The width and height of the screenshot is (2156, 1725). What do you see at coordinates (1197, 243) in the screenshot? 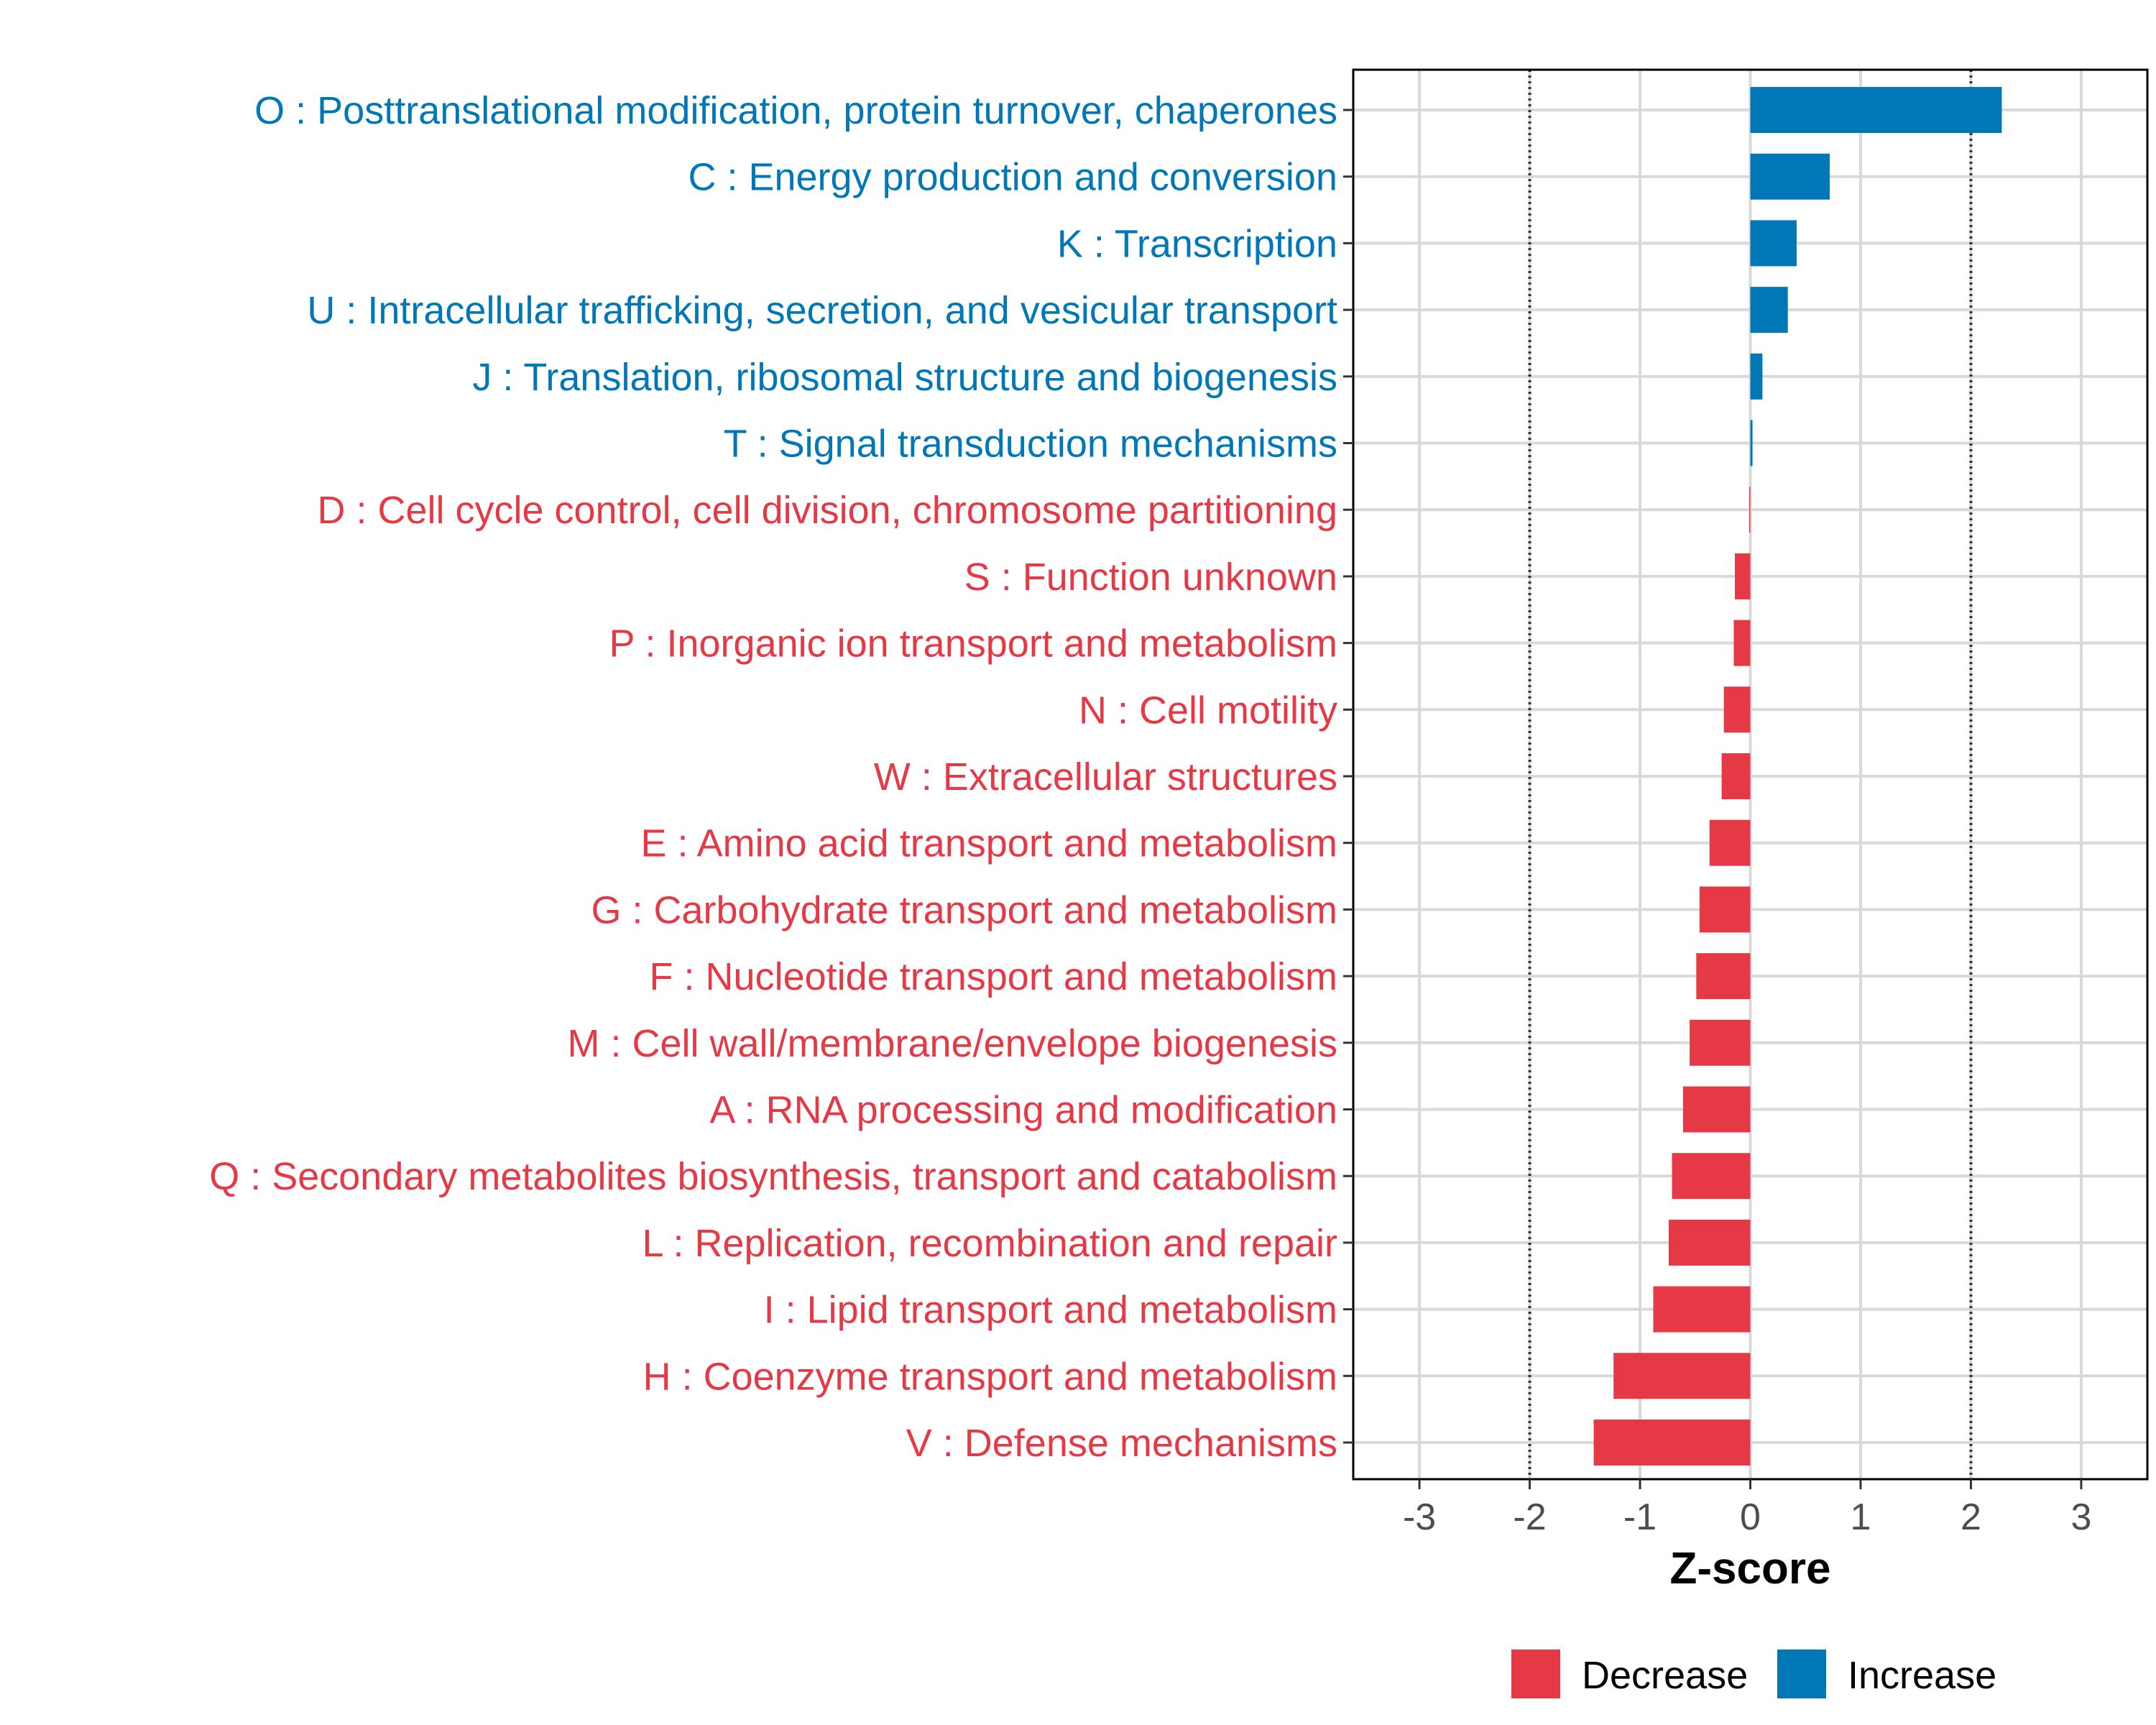
I see `category-label: K : Transcription` at bounding box center [1197, 243].